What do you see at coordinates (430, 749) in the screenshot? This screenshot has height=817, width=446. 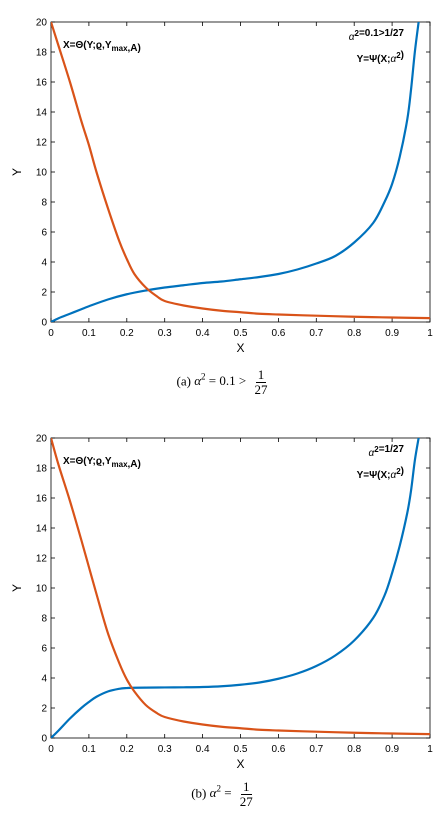 I see `chart-b-xtick-label: 1` at bounding box center [430, 749].